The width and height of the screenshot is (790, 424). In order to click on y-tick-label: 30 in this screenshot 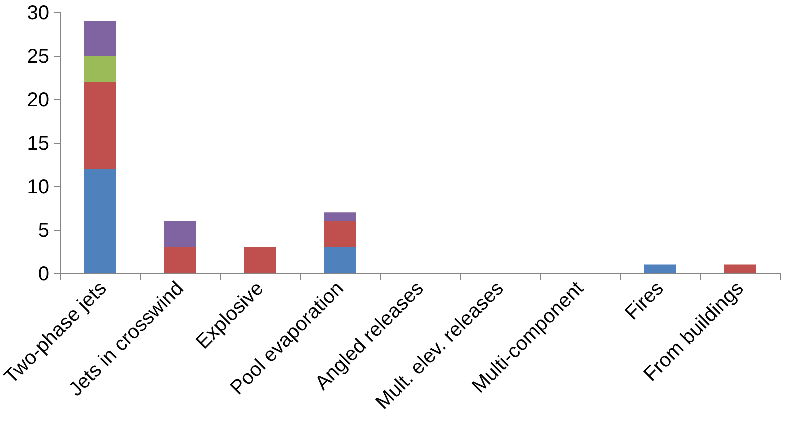, I will do `click(38, 13)`.